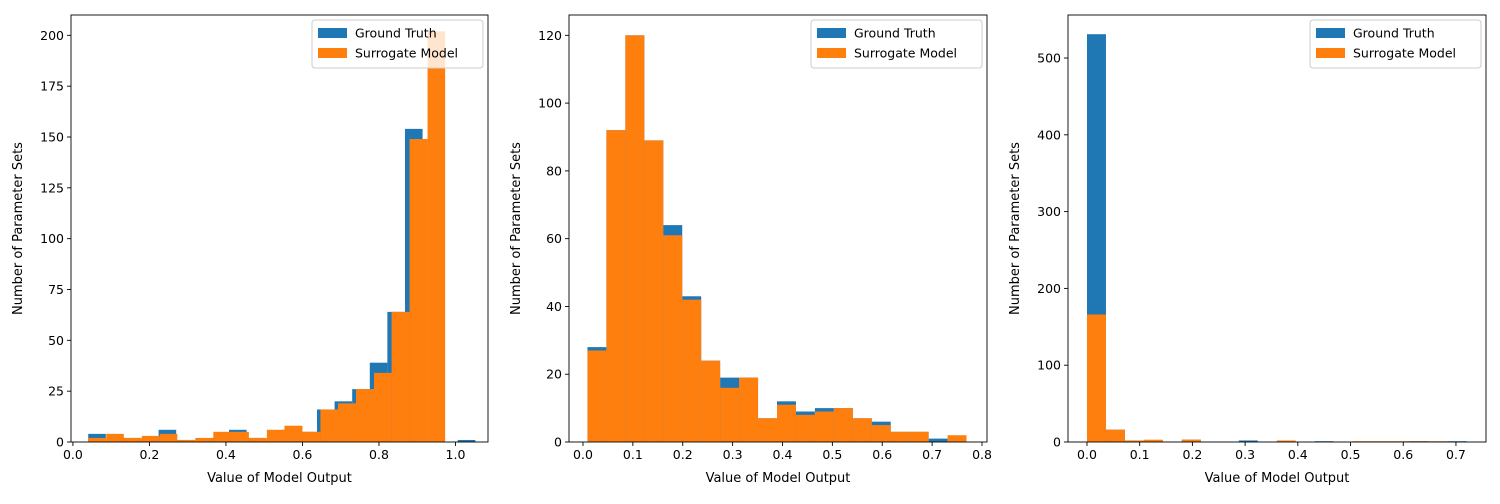 The width and height of the screenshot is (1500, 504). I want to click on y-tick-label: 500, so click(1049, 58).